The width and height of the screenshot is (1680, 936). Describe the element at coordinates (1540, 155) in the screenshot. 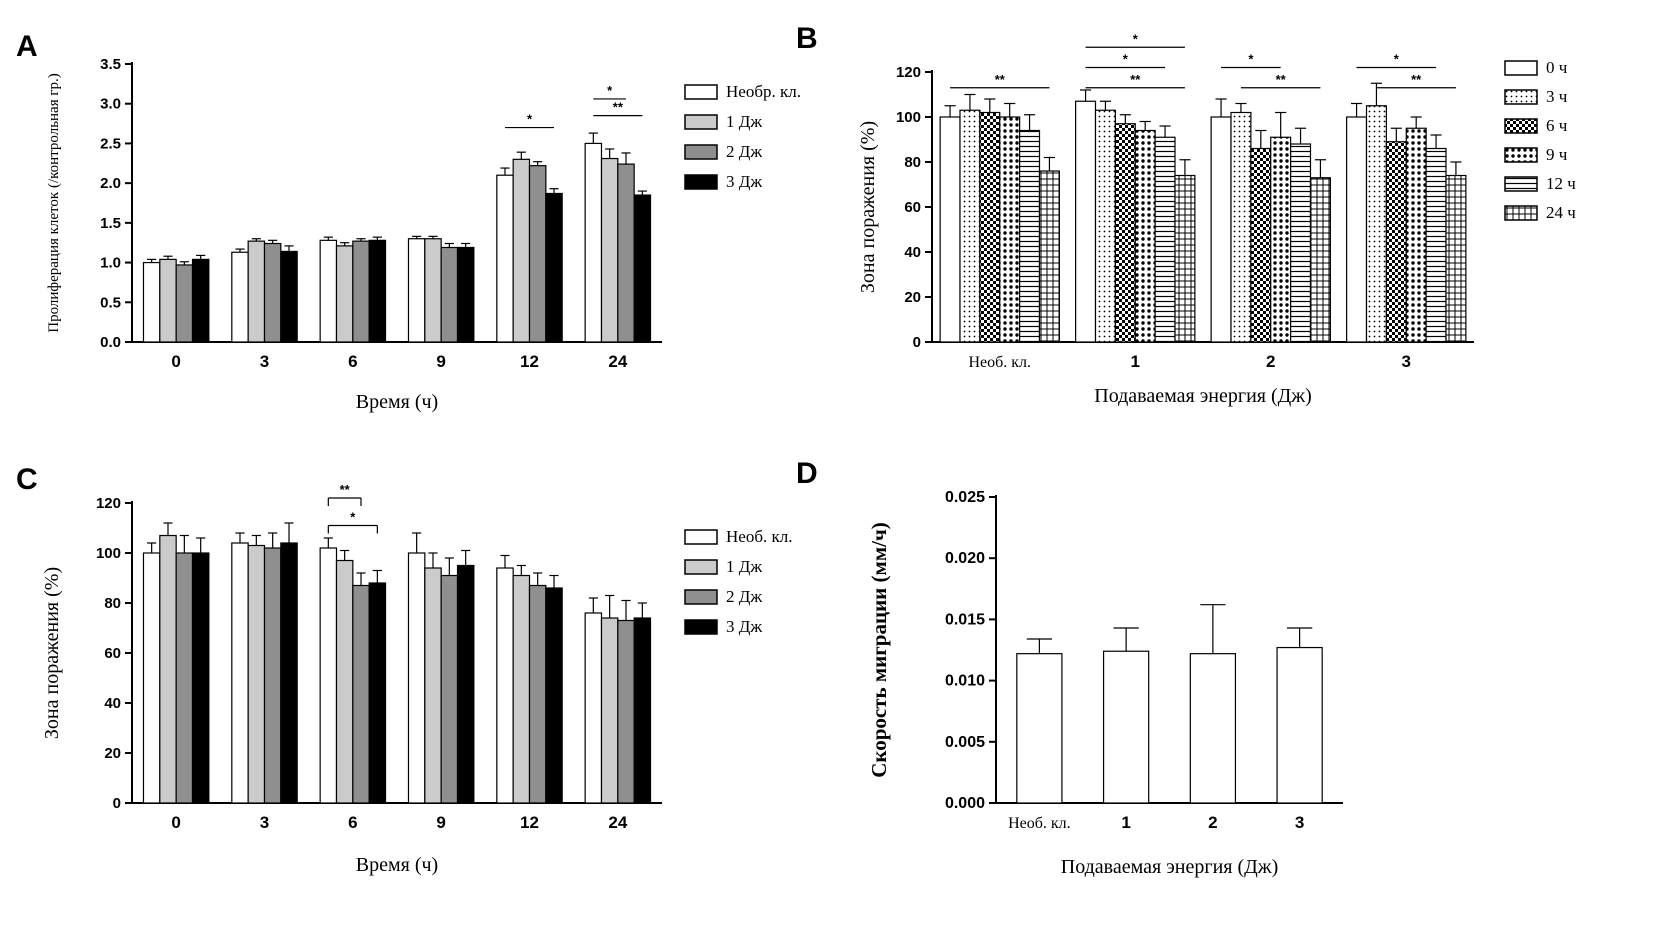

I see `legend-item: 9 ч` at that location.